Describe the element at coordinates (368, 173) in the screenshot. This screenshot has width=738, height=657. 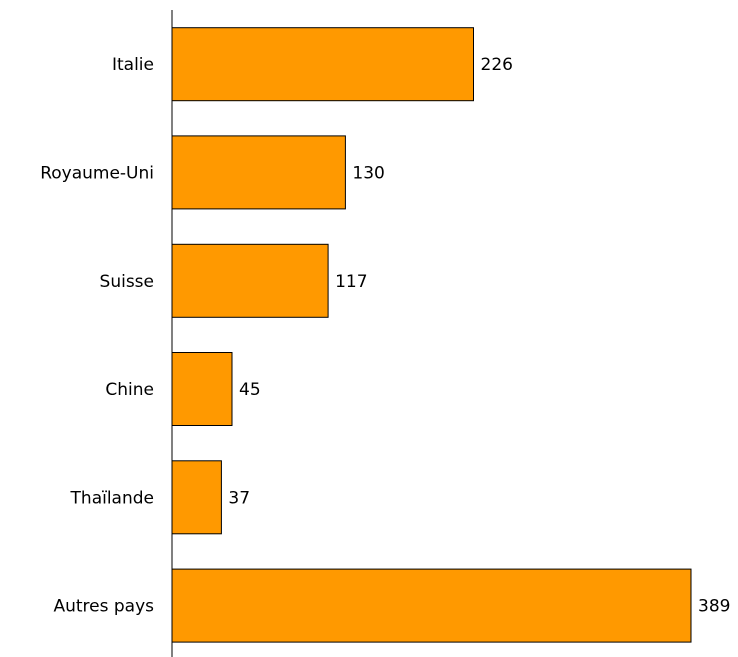
I see `value-label-royaume-uni: 130` at that location.